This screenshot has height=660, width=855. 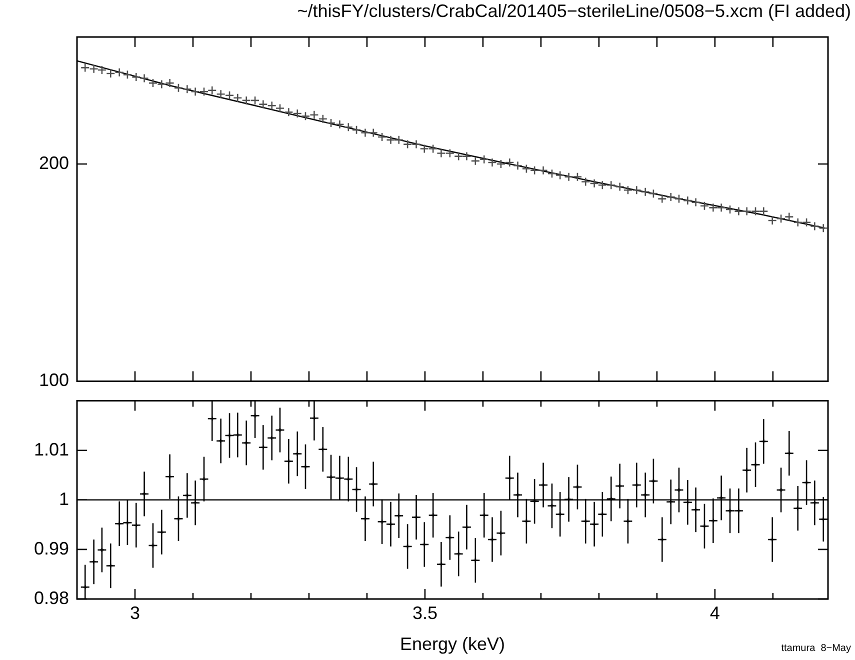 What do you see at coordinates (63, 498) in the screenshot?
I see `y-tick-label: 1` at bounding box center [63, 498].